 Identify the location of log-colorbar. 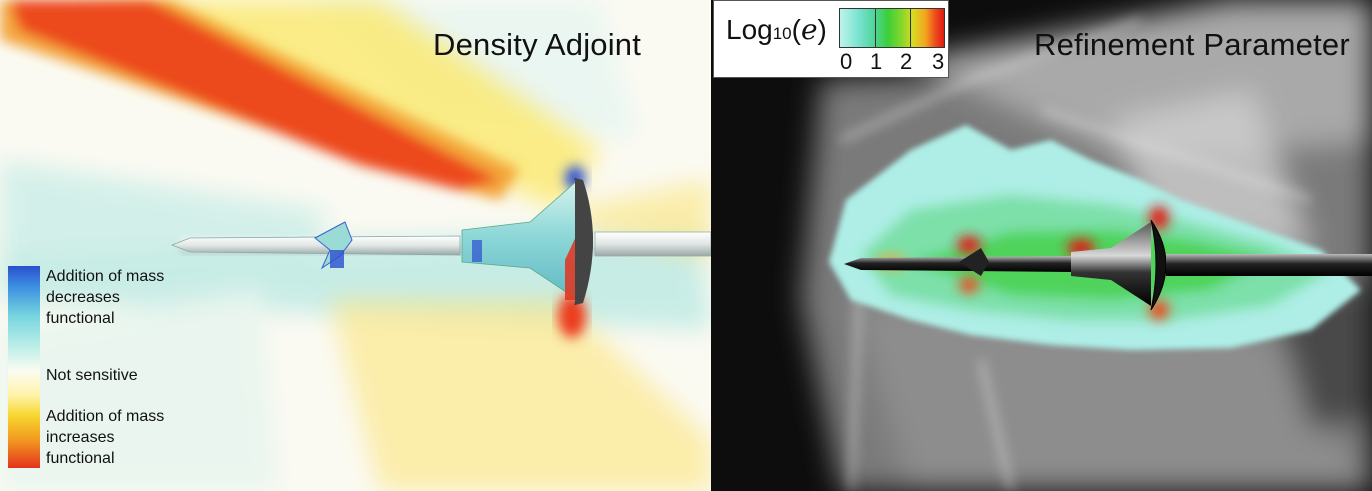
(892, 28).